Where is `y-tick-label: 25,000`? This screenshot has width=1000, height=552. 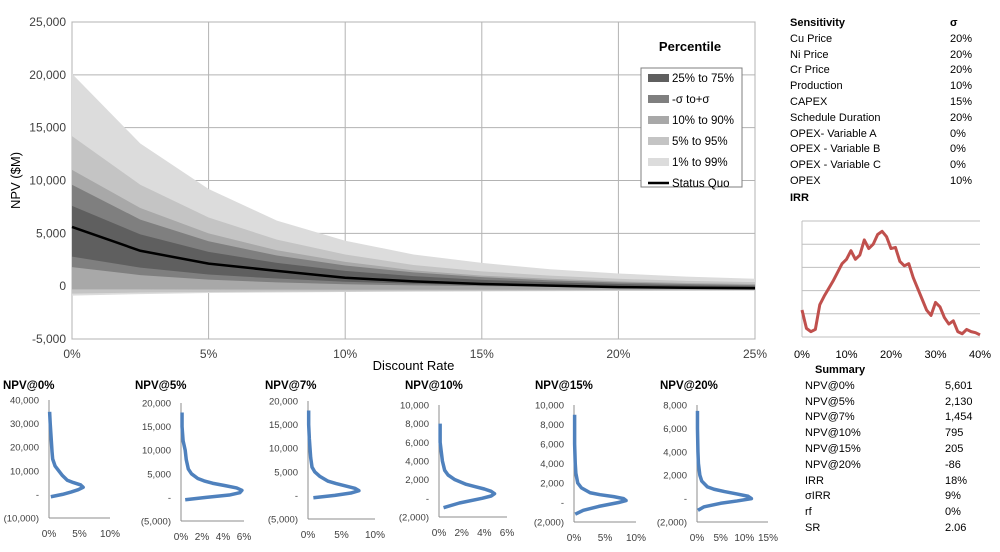 y-tick-label: 25,000 is located at coordinates (47, 22).